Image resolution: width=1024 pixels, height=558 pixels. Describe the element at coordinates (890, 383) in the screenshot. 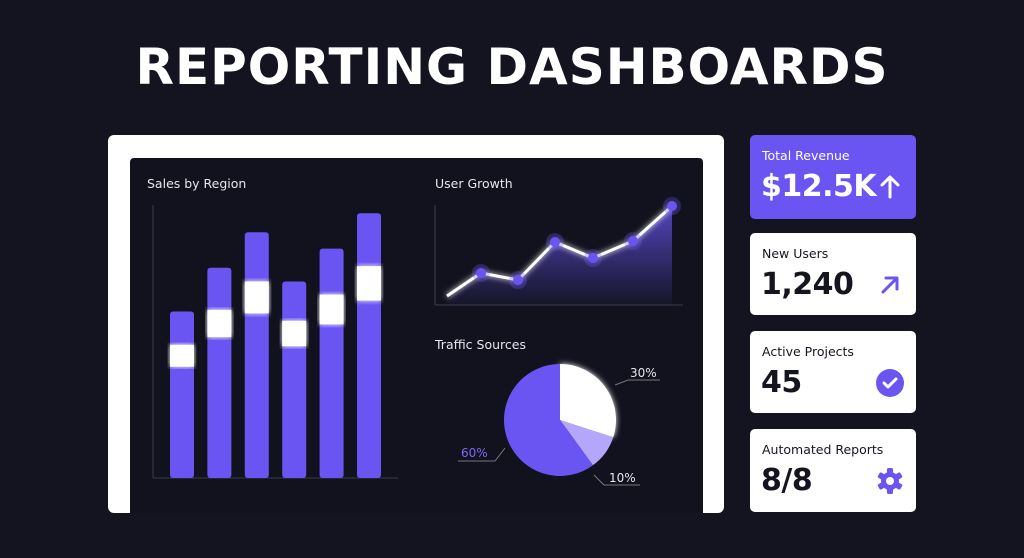

I see `check-circle-icon` at that location.